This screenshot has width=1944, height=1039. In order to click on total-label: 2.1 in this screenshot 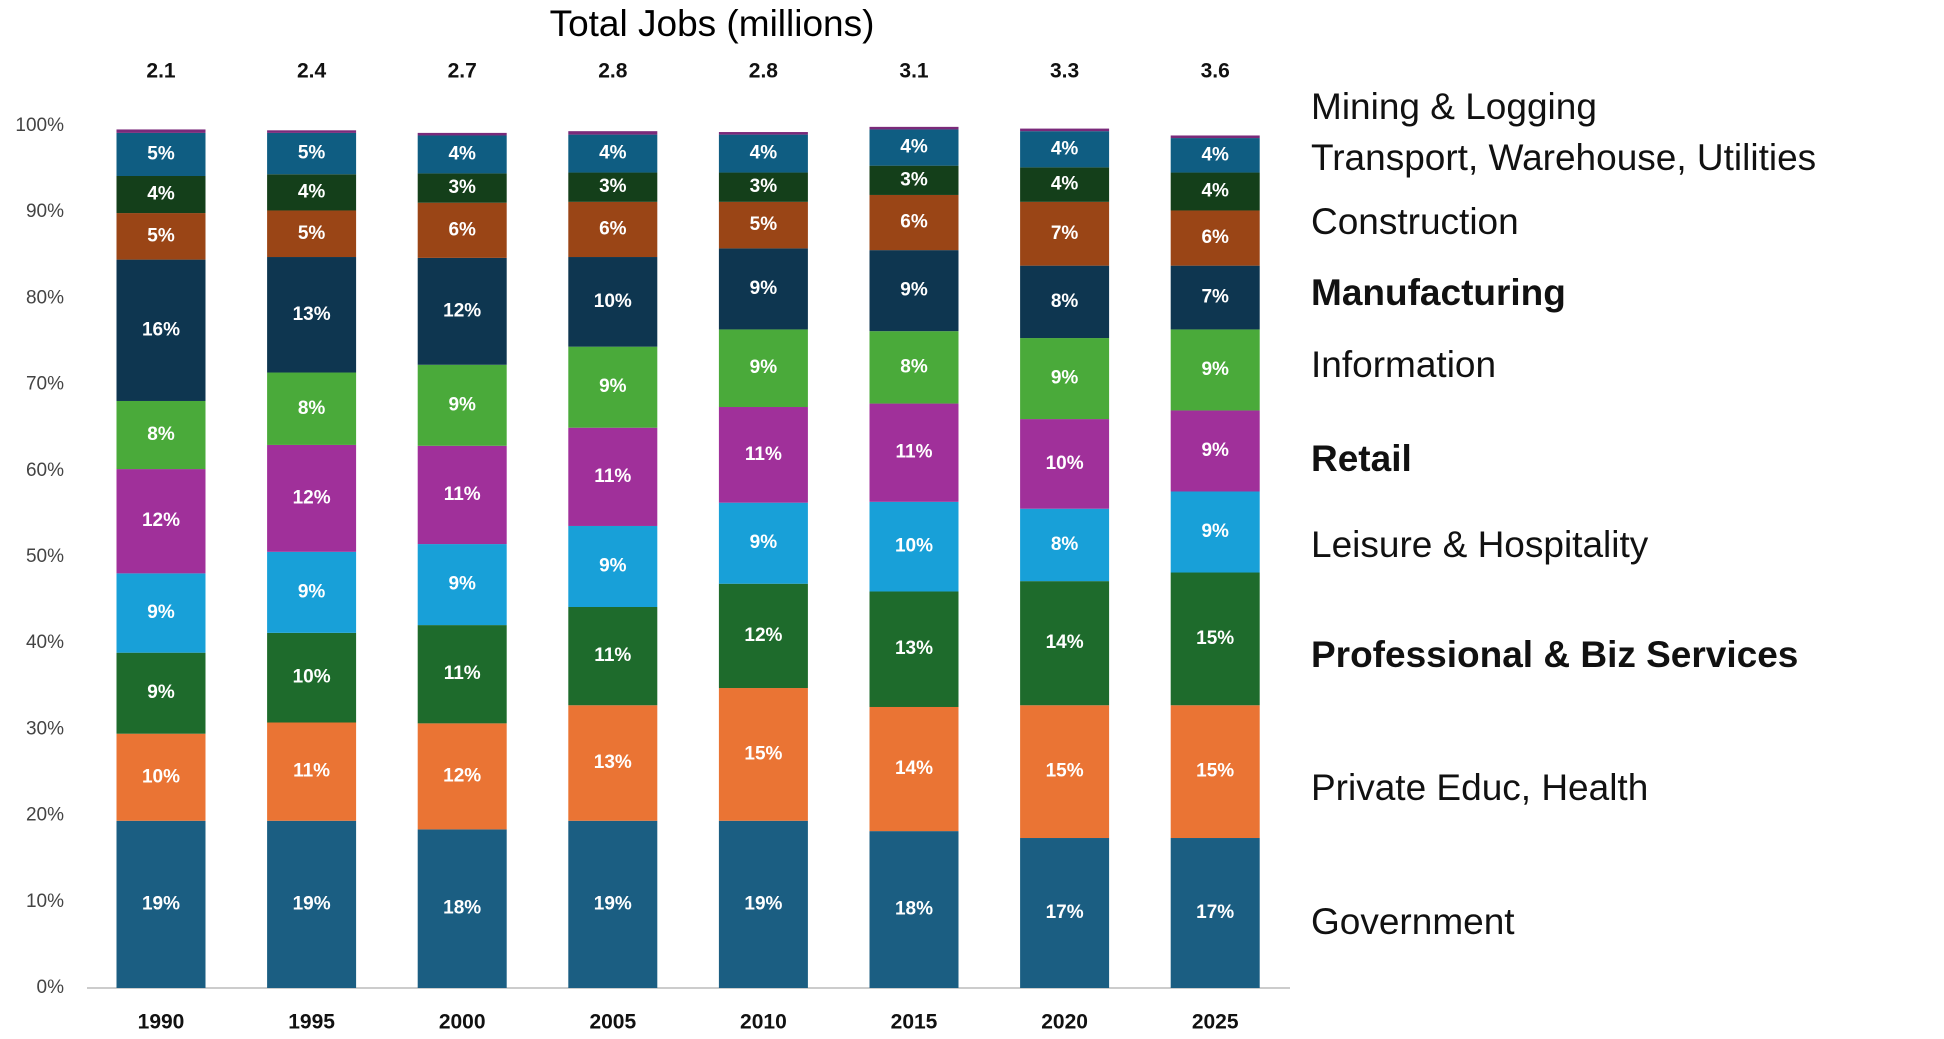, I will do `click(161, 71)`.